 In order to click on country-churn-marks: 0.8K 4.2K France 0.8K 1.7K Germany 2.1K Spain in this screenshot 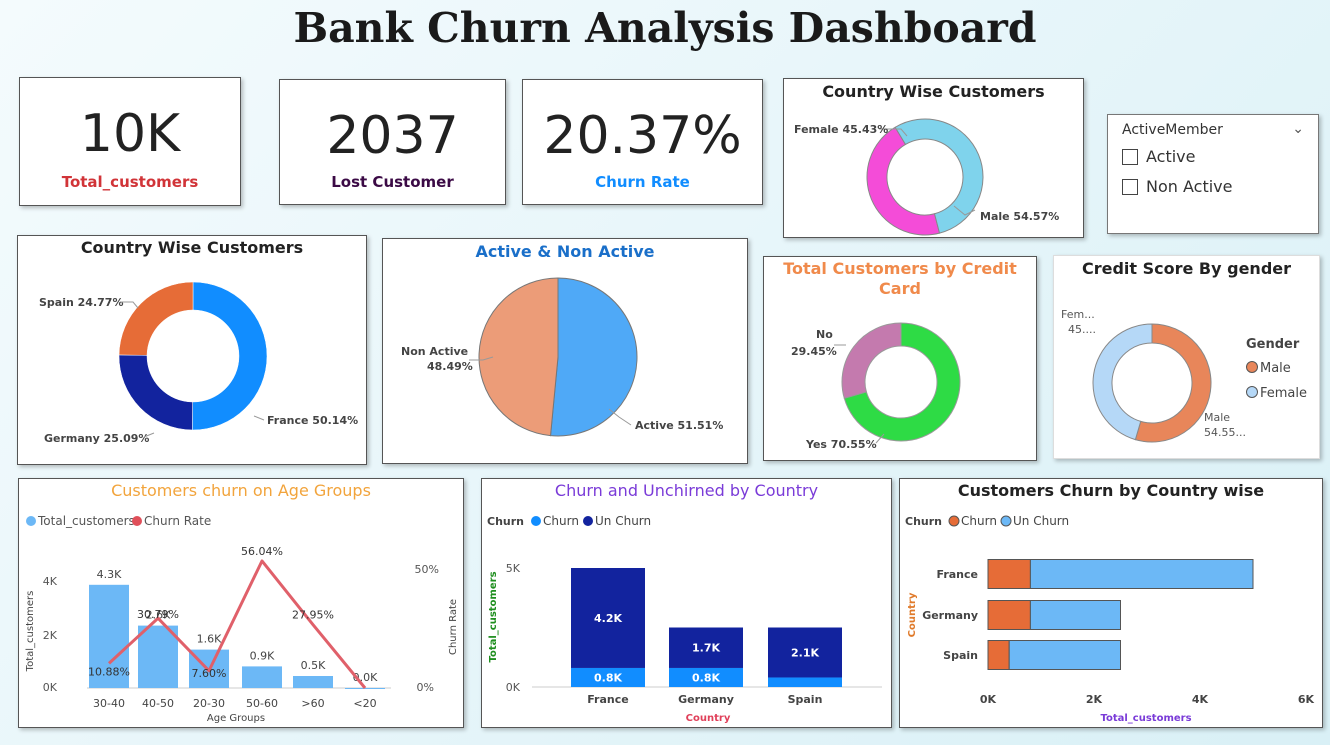, I will do `click(707, 637)`.